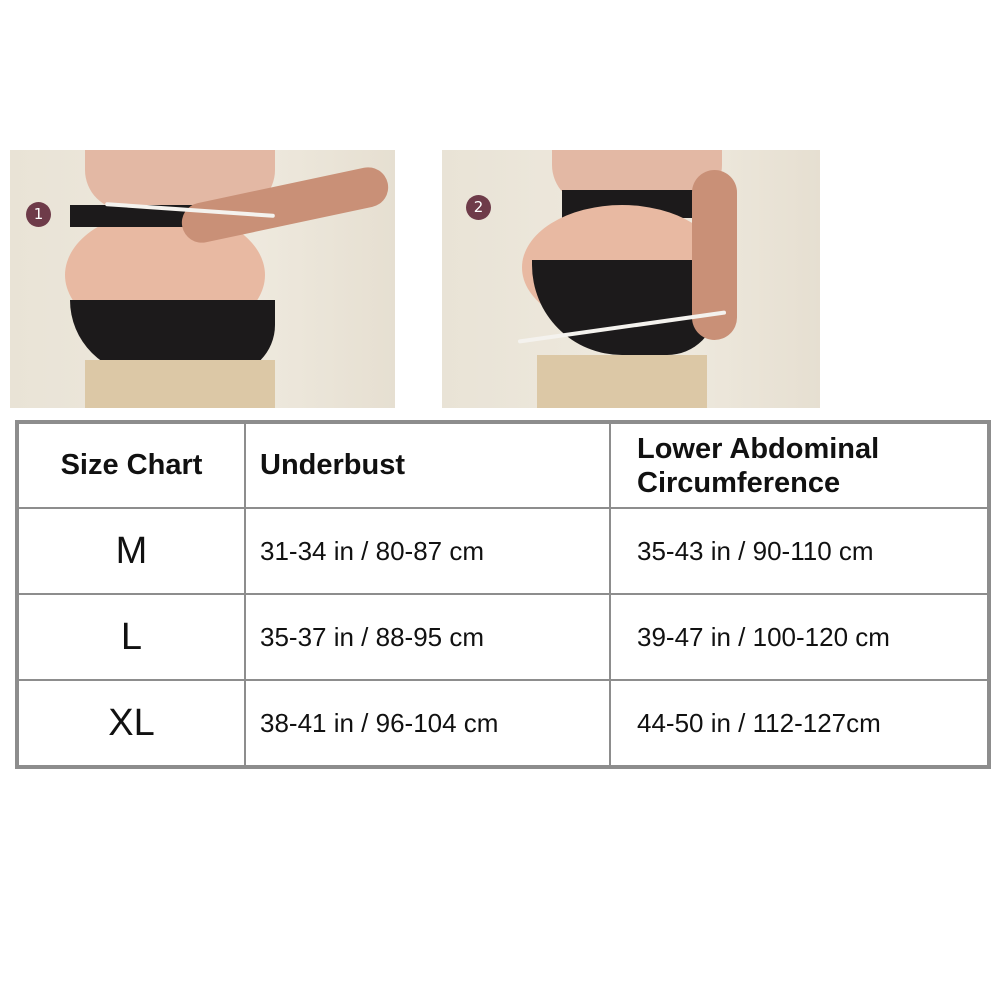 Image resolution: width=1000 pixels, height=1000 pixels. I want to click on measuring-underbust-photo: 1, so click(202, 279).